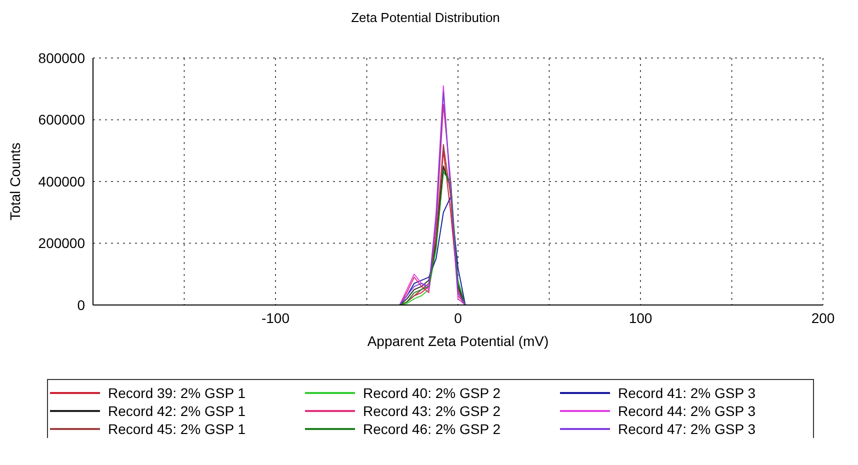 The height and width of the screenshot is (465, 858). Describe the element at coordinates (275, 318) in the screenshot. I see `x-tick-label: -100` at that location.